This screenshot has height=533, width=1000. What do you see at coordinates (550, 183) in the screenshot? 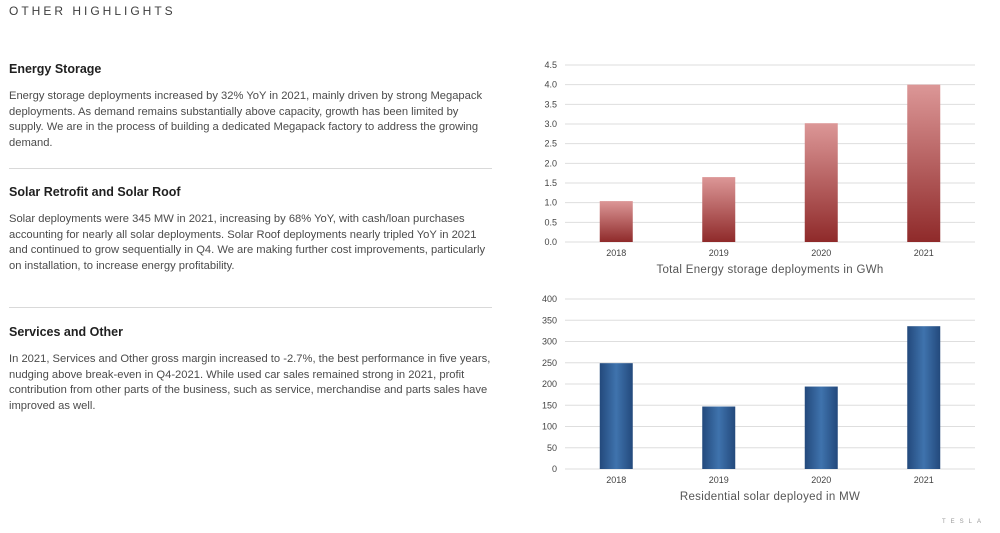
I see `energy-chart-y-tick-label: 1.5` at bounding box center [550, 183].